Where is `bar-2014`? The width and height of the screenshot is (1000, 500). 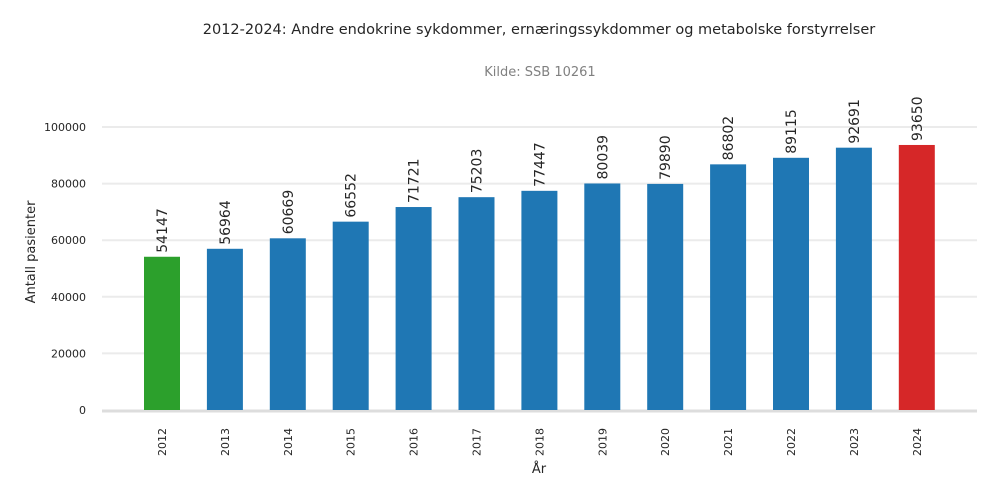 bar-2014 is located at coordinates (287, 324).